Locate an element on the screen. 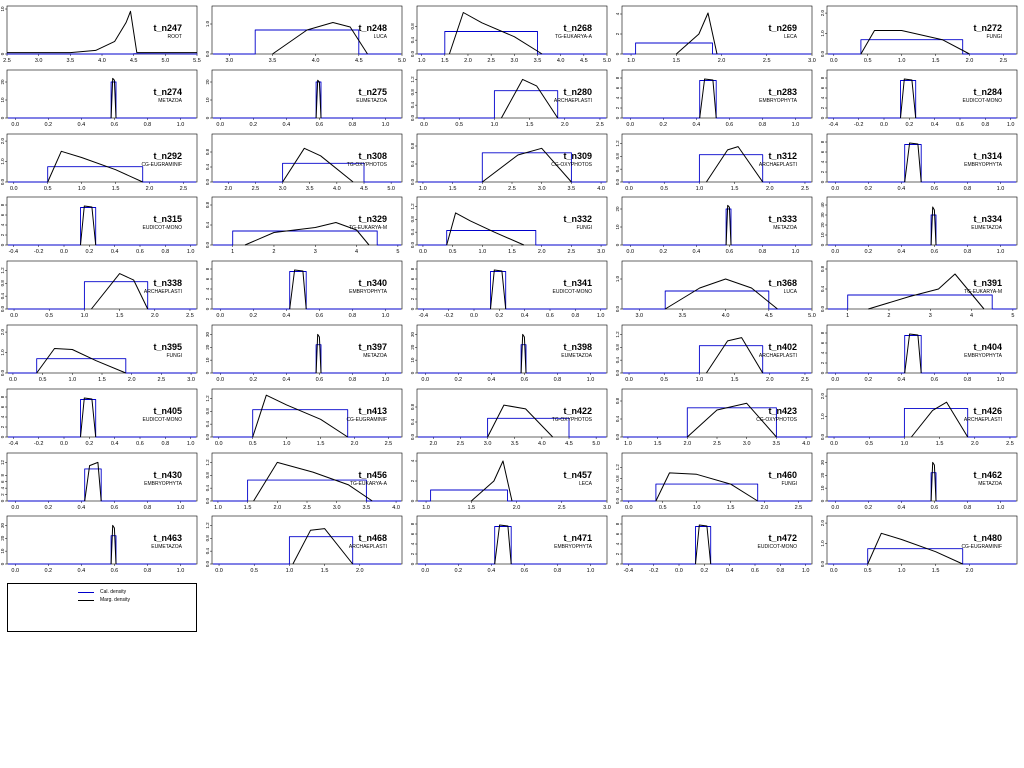 The image size is (1024, 768). x-tick-label: -0.2 is located at coordinates (448, 316).